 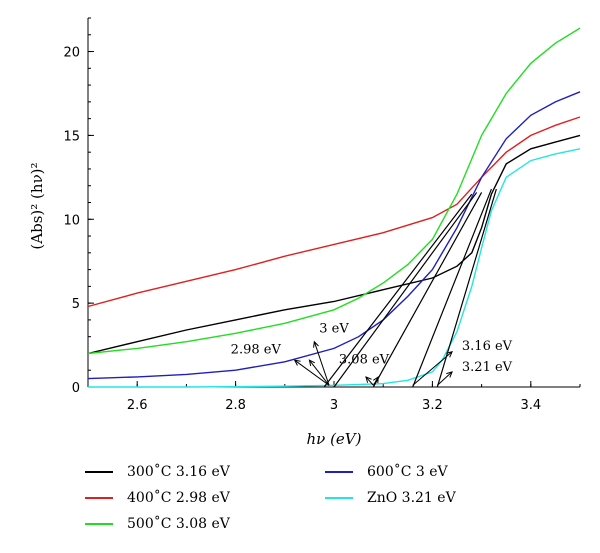 I want to click on legend-label: 300˚C 3.16 eV, so click(x=178, y=472).